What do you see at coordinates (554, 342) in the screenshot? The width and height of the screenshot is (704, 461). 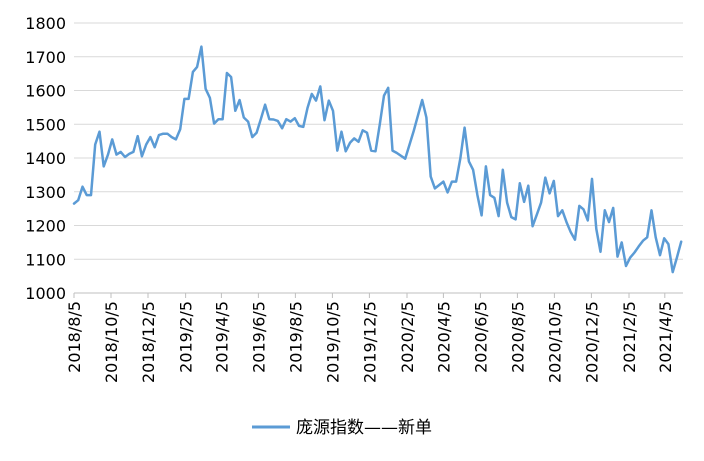 I see `x-tick-label: 2020/10/5` at bounding box center [554, 342].